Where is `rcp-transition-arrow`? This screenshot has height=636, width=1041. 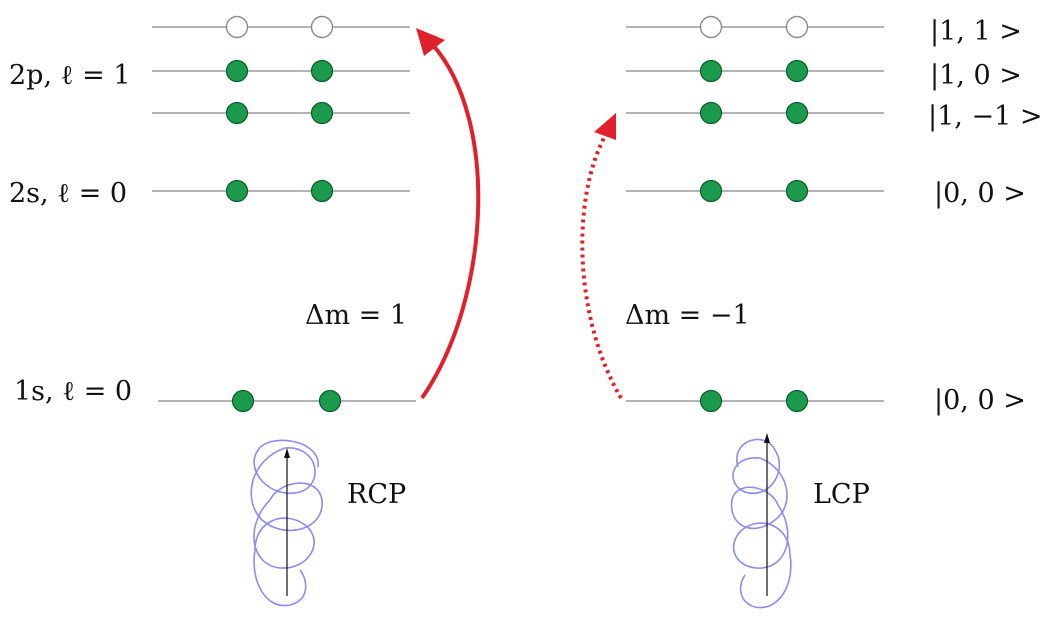
rcp-transition-arrow is located at coordinates (450, 221).